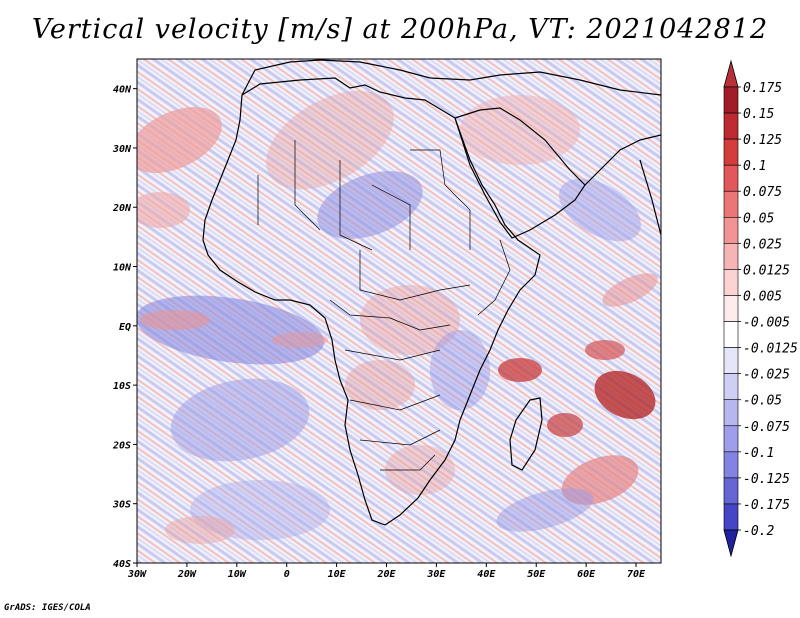  What do you see at coordinates (766, 375) in the screenshot?
I see `colorbar-label: -0.025` at bounding box center [766, 375].